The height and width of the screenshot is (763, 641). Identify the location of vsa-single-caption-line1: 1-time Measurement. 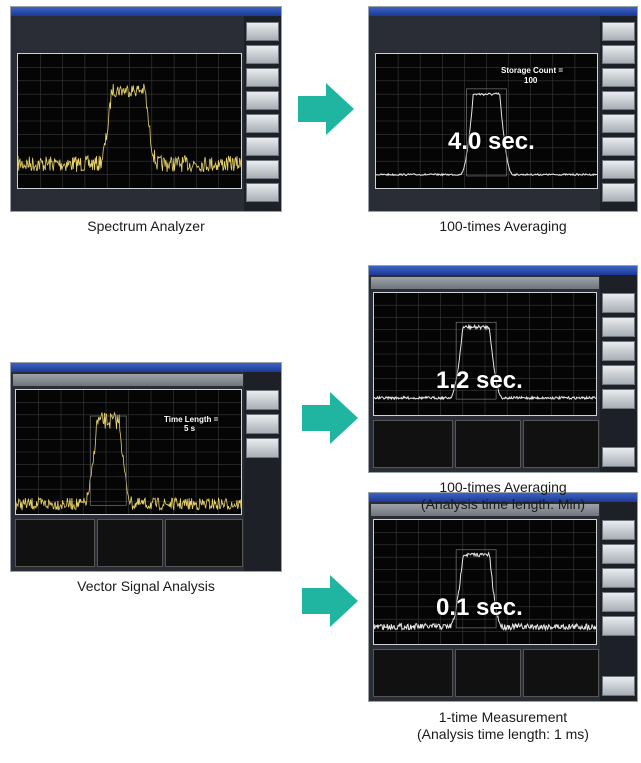
(503, 717).